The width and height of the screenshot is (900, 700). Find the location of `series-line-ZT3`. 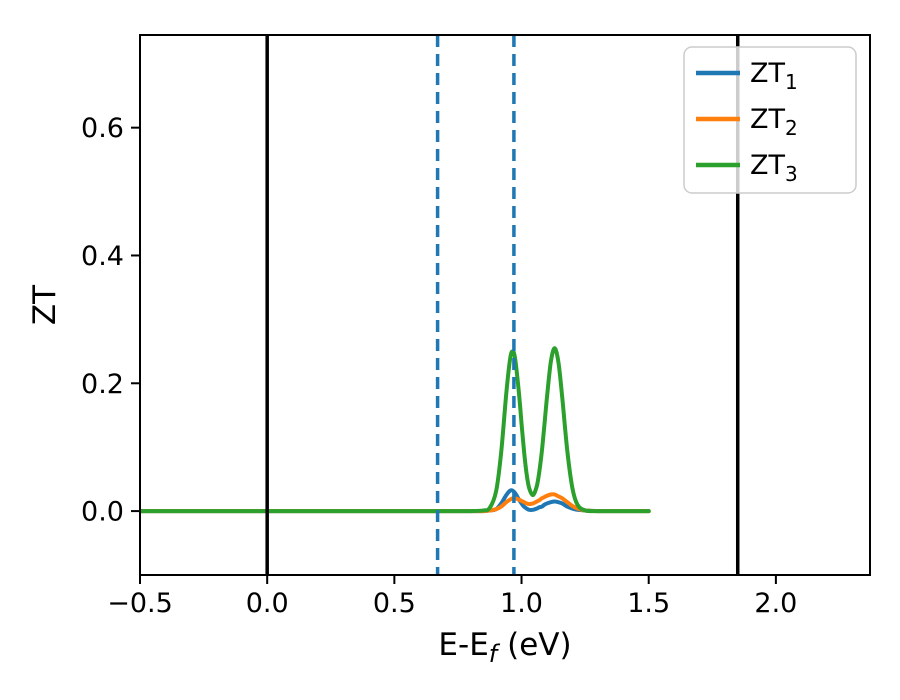

series-line-ZT3 is located at coordinates (395, 430).